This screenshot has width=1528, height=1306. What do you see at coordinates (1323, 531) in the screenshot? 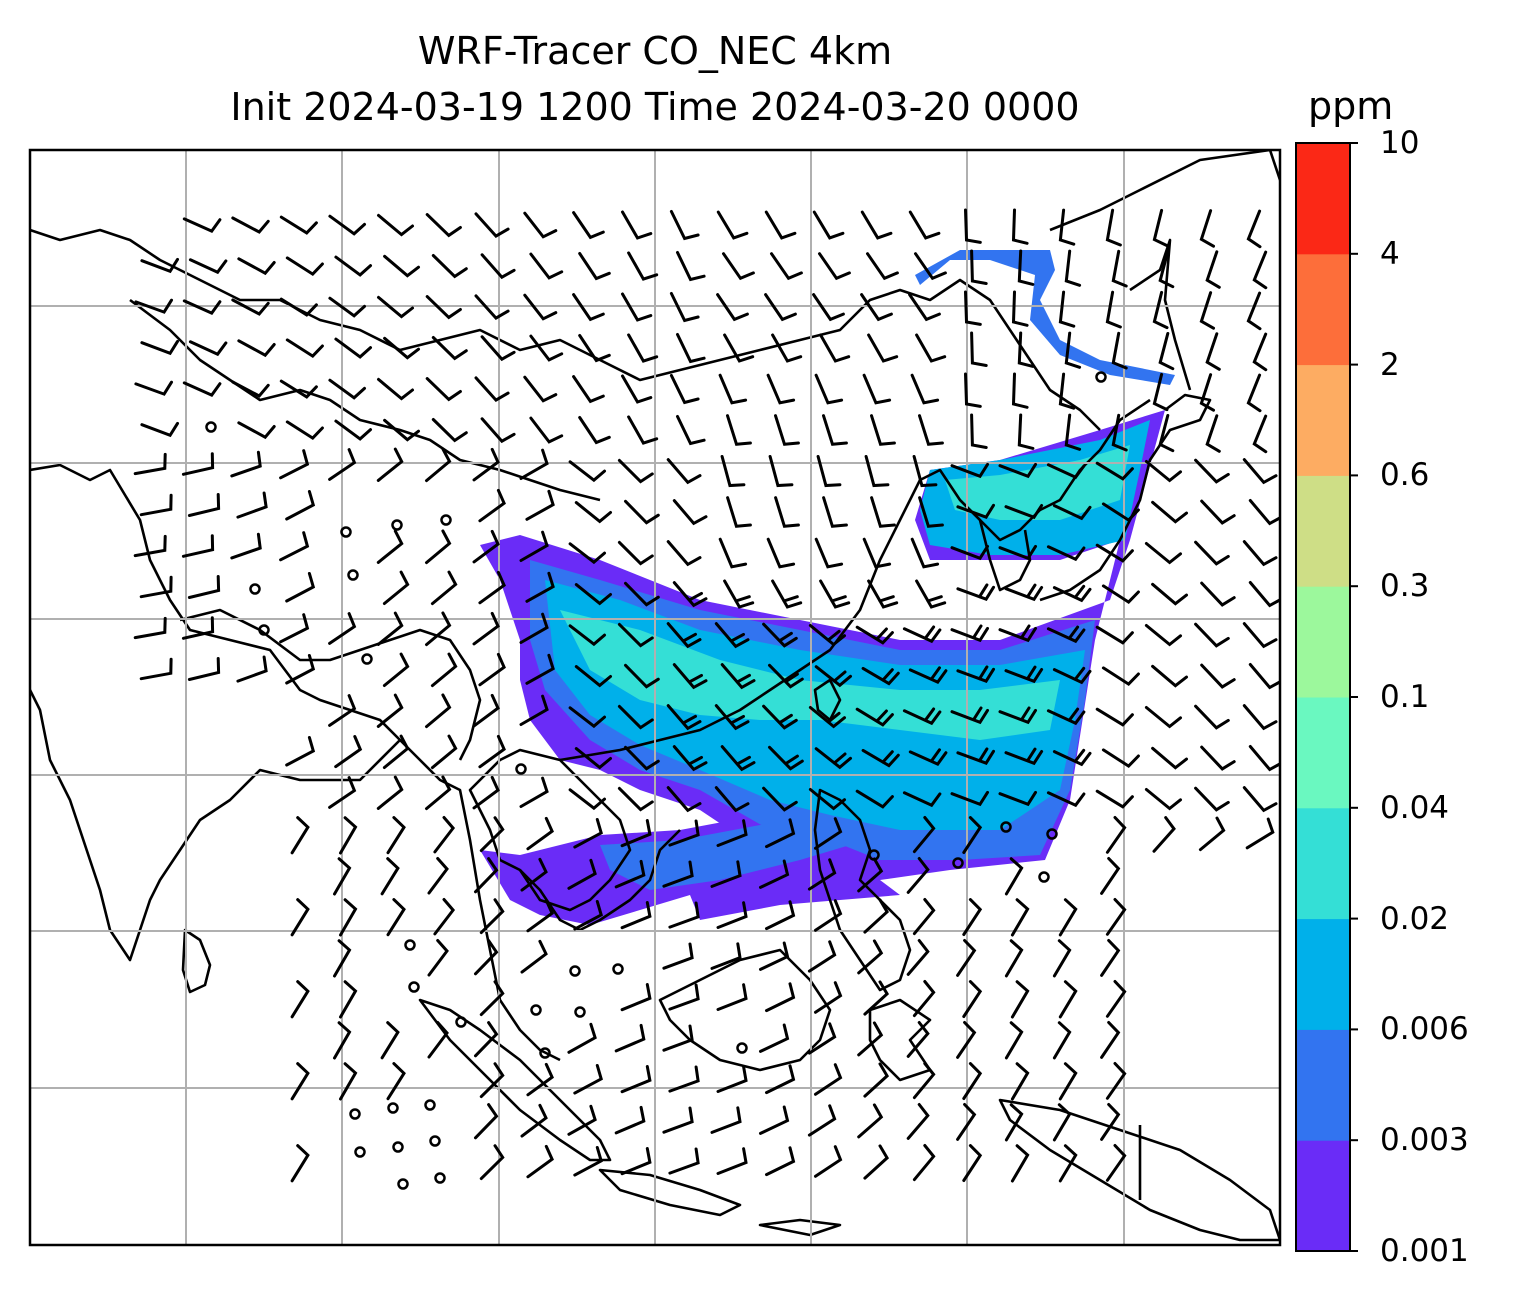
I see `colorbar-bin` at bounding box center [1323, 531].